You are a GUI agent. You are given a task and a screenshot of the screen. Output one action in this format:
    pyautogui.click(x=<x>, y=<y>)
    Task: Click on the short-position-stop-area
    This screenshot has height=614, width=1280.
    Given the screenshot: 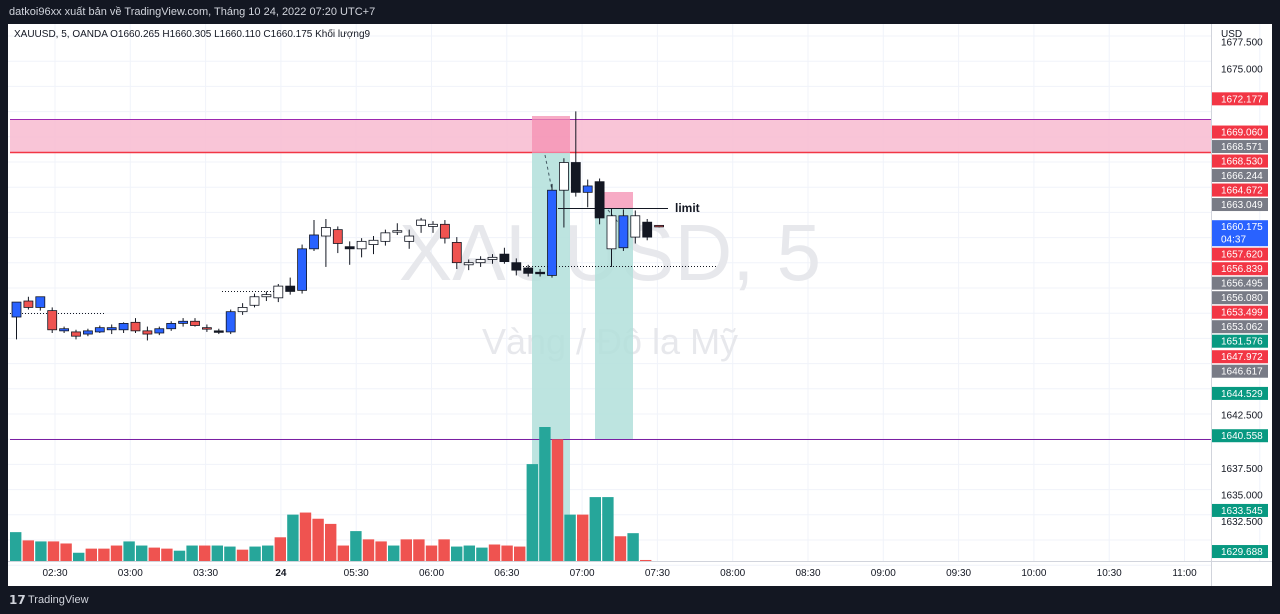 What is the action you would take?
    pyautogui.click(x=551, y=134)
    